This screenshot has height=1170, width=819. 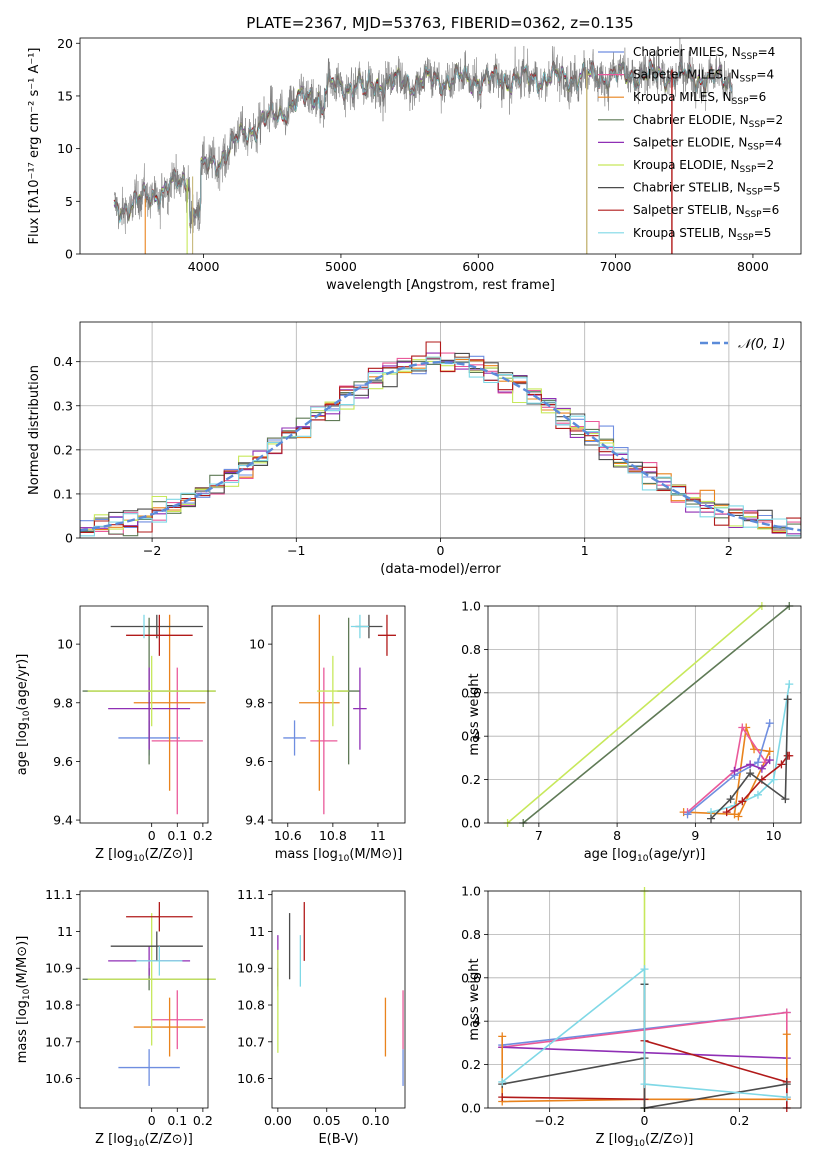 I want to click on legend-label: Kroupa ELODIE, NSSP=2, so click(x=703, y=166).